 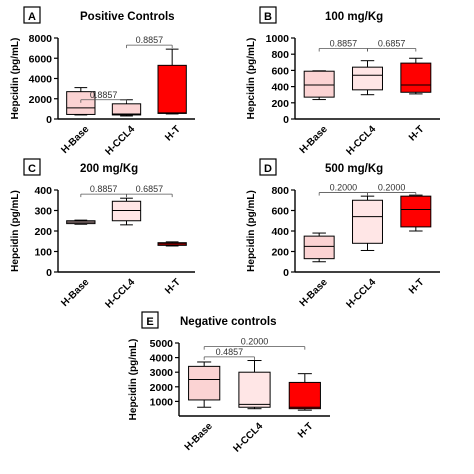 What do you see at coordinates (41, 39) in the screenshot?
I see `y-tick-label: 8000` at bounding box center [41, 39].